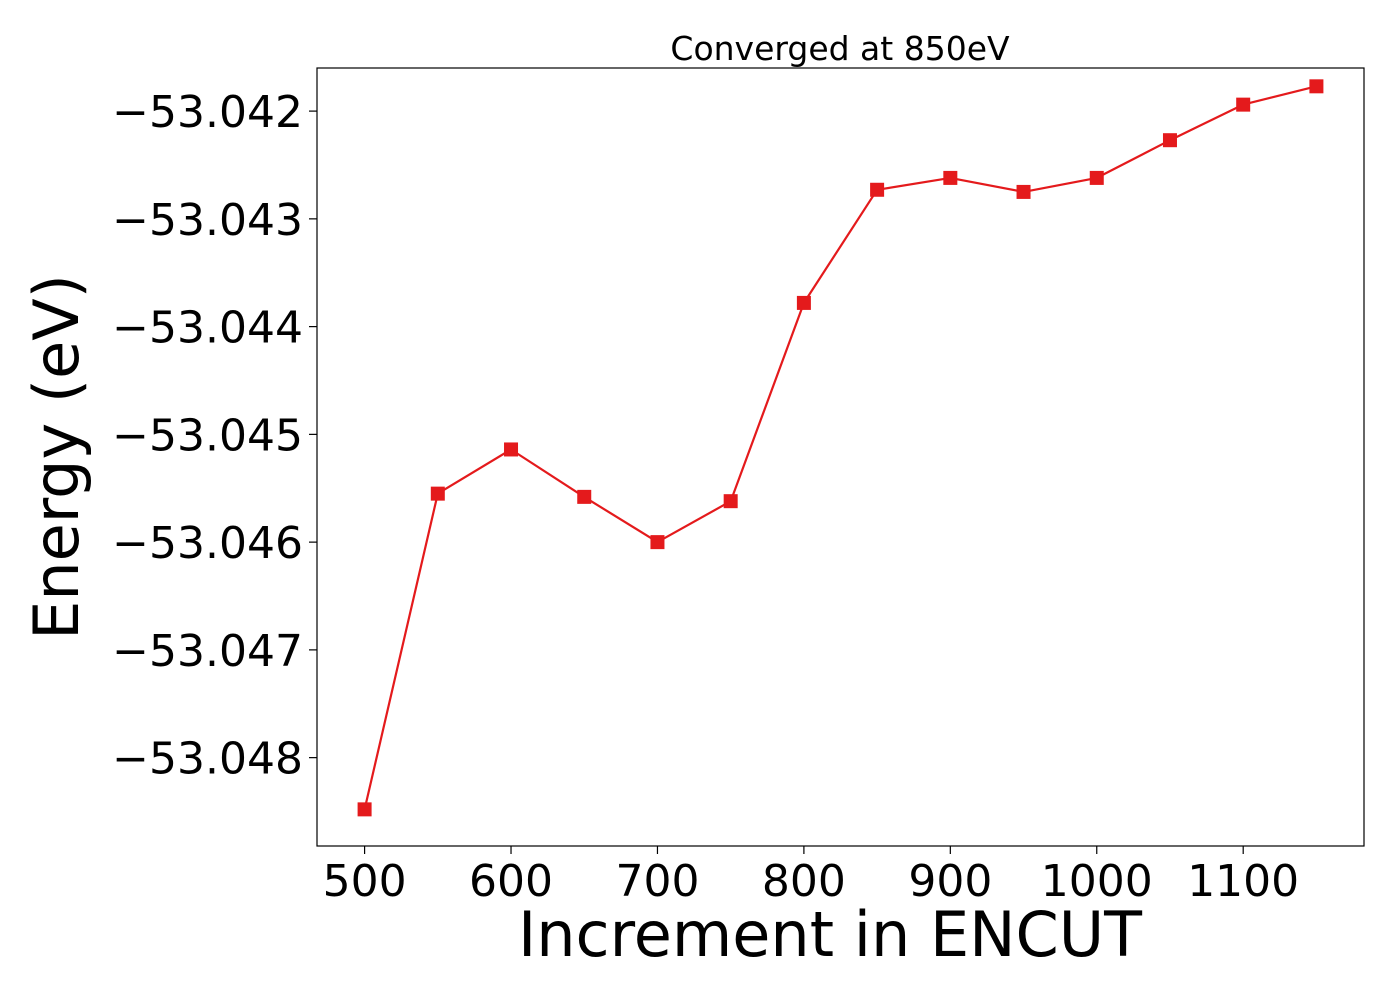 Image resolution: width=1400 pixels, height=1000 pixels. What do you see at coordinates (804, 881) in the screenshot?
I see `x-tick-label: 800` at bounding box center [804, 881].